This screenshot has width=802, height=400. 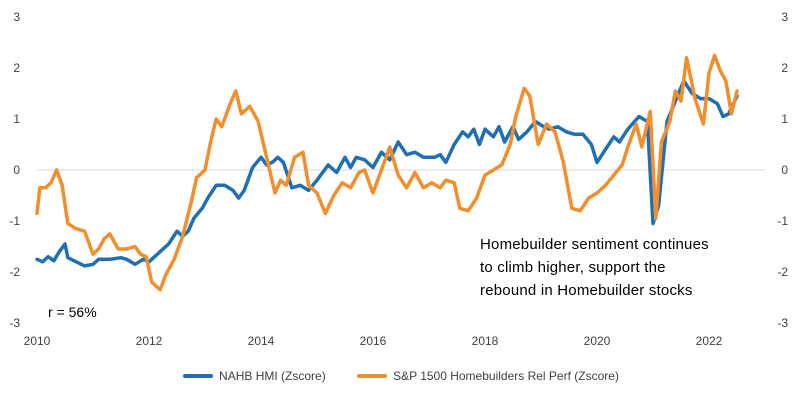 What do you see at coordinates (14, 272) in the screenshot?
I see `y-tick-left-label: -2` at bounding box center [14, 272].